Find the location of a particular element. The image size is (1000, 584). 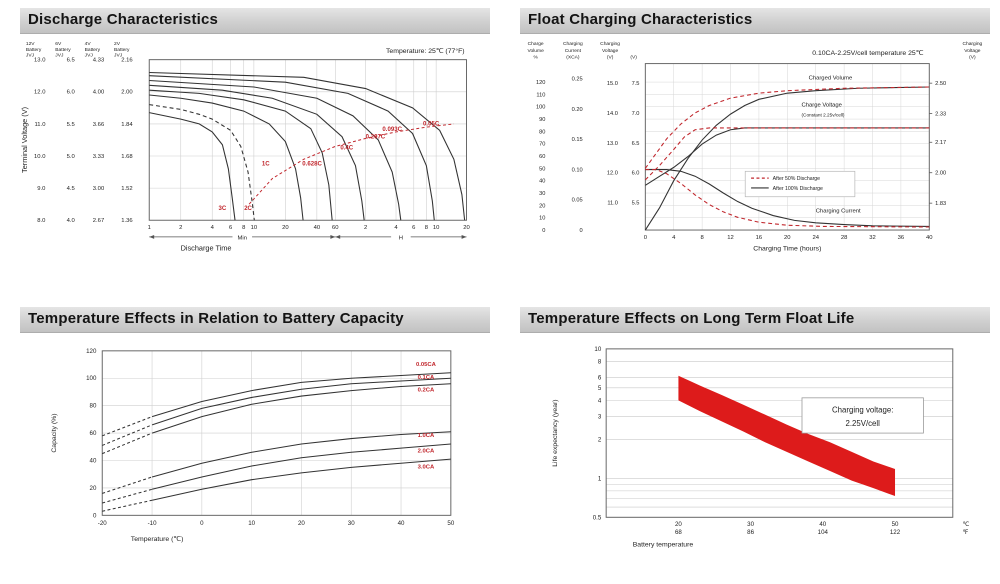

svg-text: 2 is located at coordinates (365, 228).